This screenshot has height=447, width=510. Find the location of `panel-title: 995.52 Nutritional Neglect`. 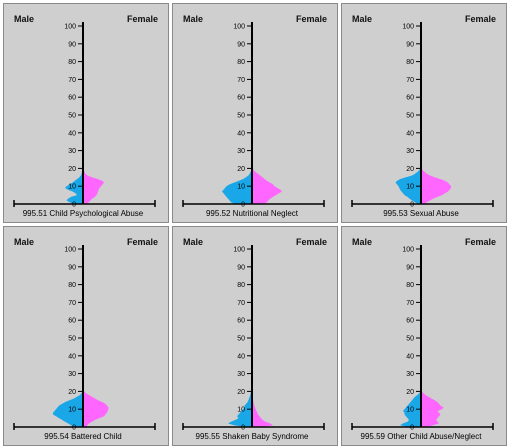

panel-title: 995.52 Nutritional Neglect is located at coordinates (252, 213).